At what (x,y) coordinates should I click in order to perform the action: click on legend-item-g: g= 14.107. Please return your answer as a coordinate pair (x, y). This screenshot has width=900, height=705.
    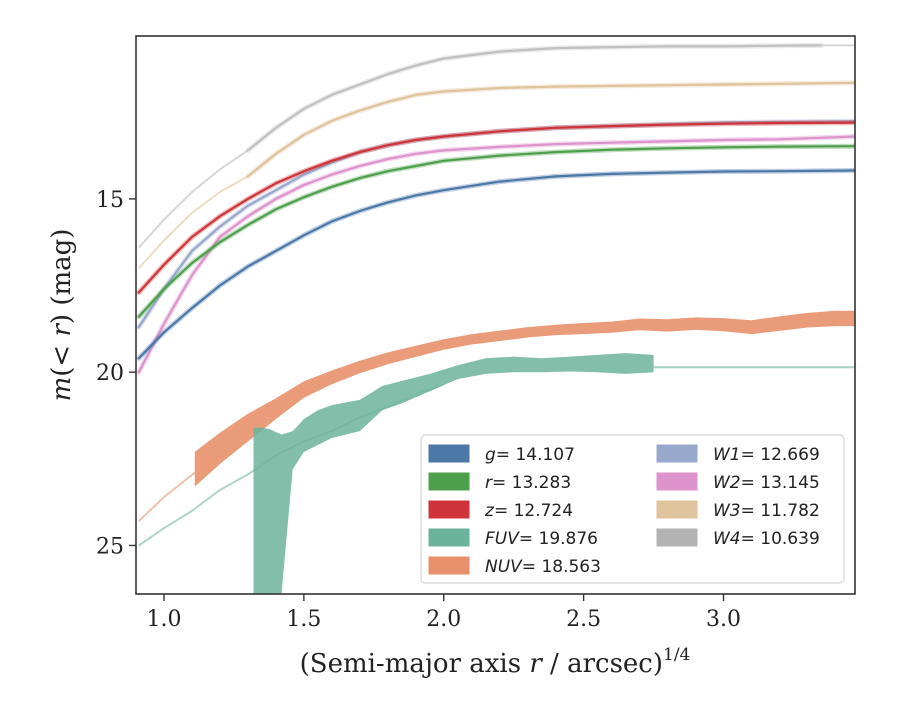
    Looking at the image, I should click on (501, 454).